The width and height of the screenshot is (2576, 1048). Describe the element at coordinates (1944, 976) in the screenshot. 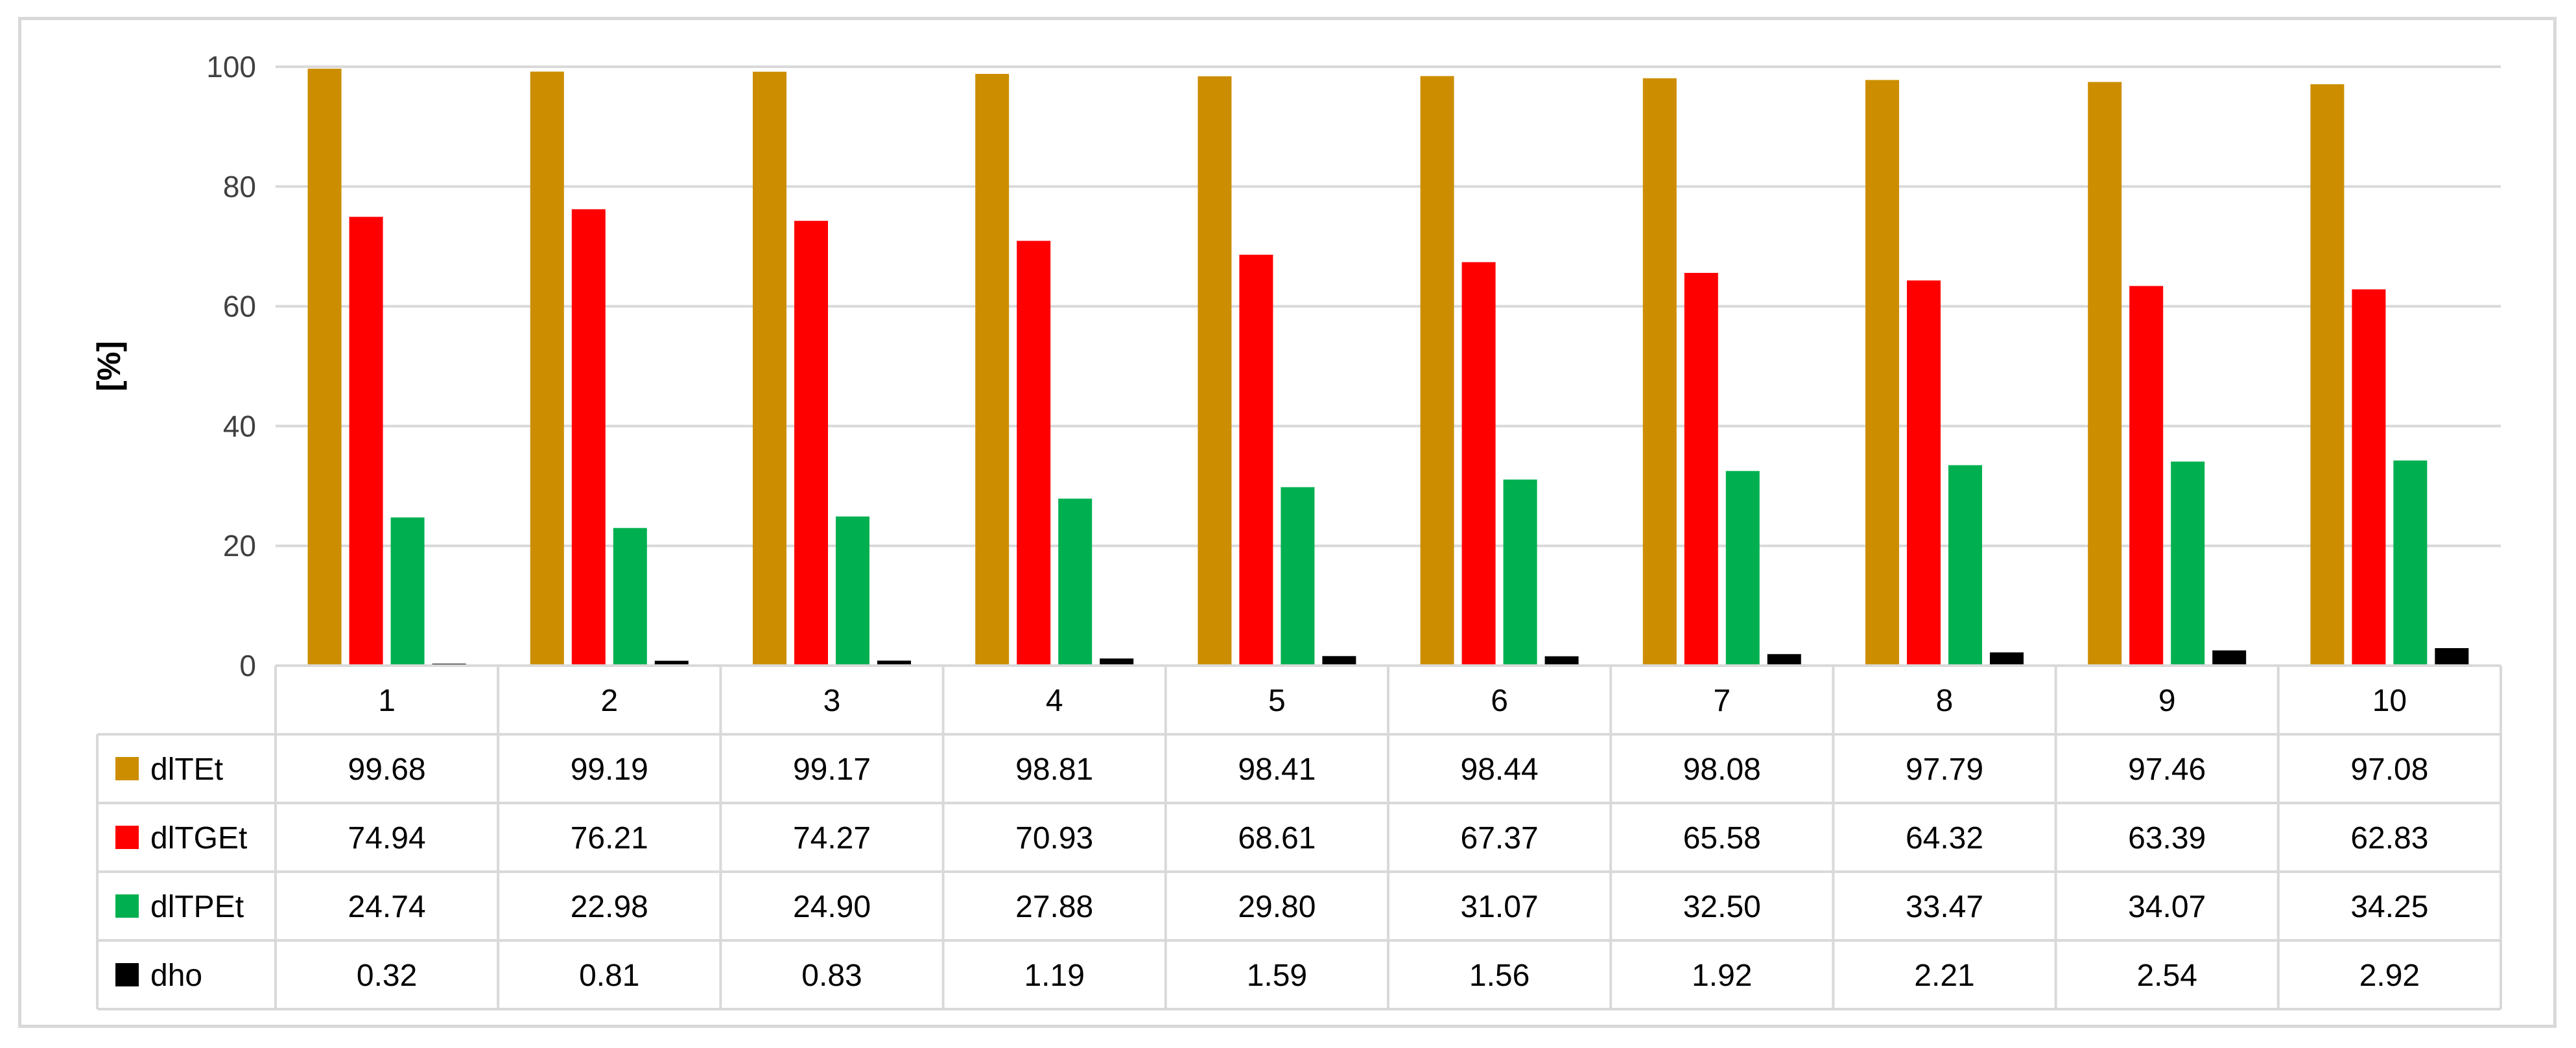

I see `data-label-dho: 2.21` at that location.